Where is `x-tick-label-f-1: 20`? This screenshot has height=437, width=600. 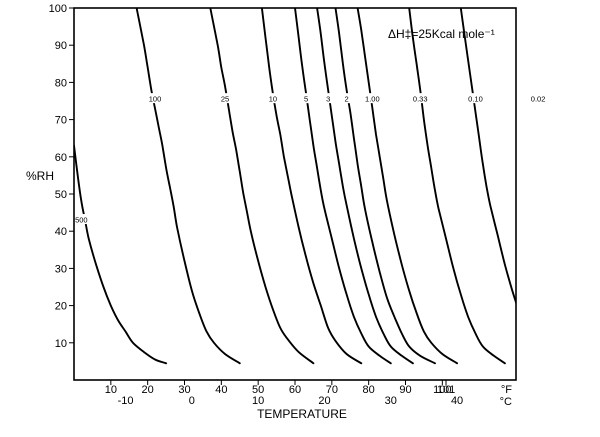
x-tick-label-f-1: 20 is located at coordinates (148, 390).